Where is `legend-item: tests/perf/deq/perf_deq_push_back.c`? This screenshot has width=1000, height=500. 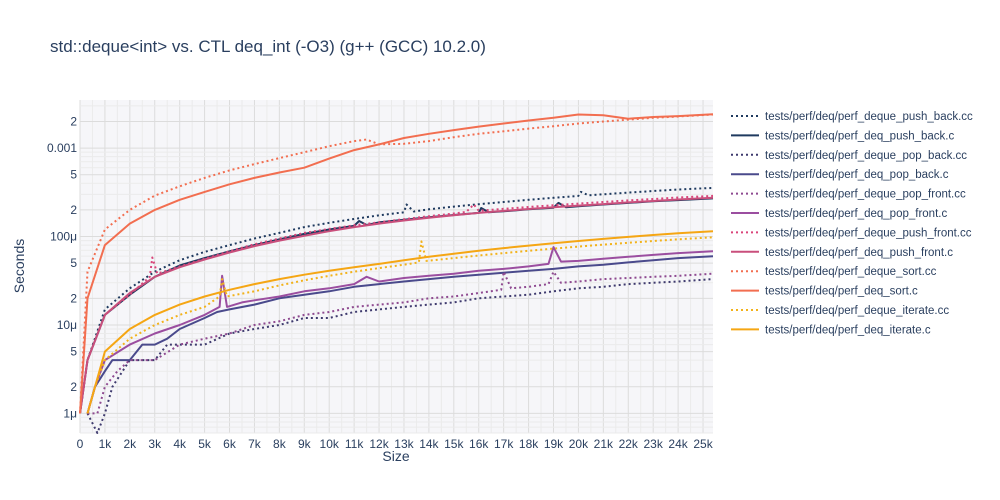 legend-item: tests/perf/deq/perf_deq_push_back.c is located at coordinates (842, 136).